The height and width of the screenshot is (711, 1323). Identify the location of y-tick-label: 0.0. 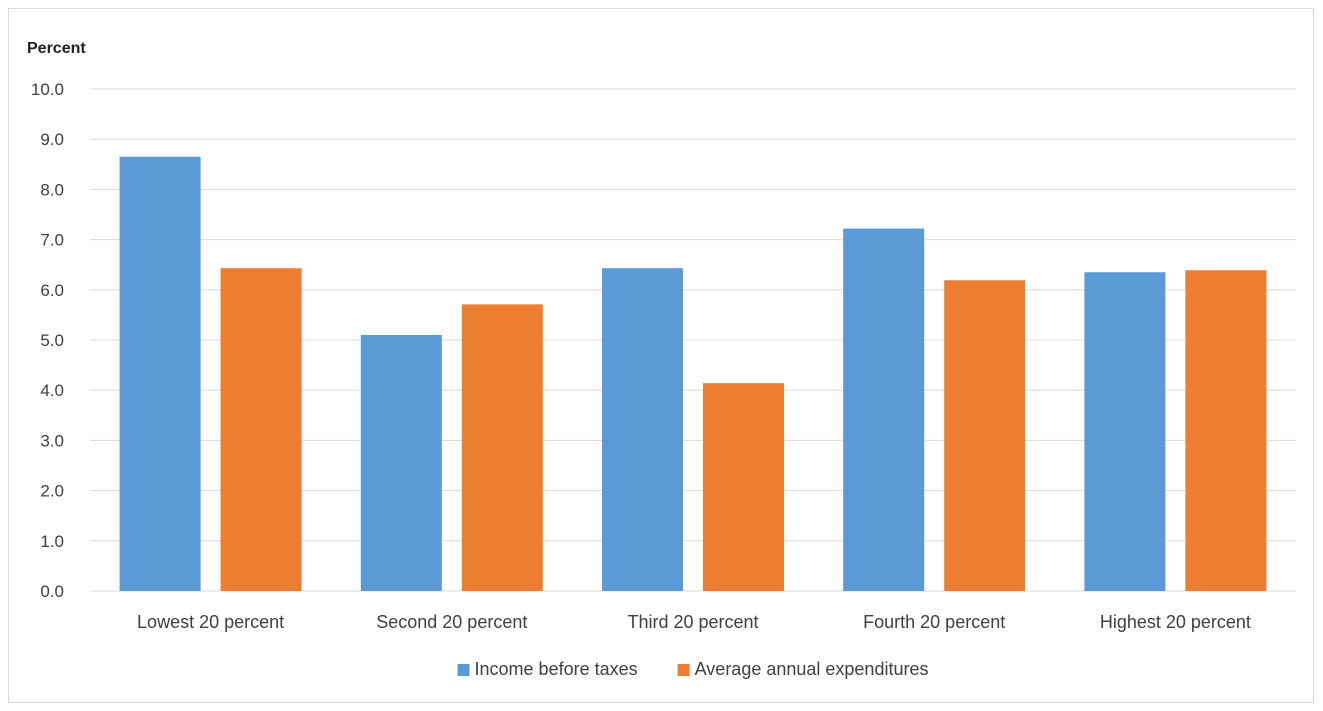
(52, 591).